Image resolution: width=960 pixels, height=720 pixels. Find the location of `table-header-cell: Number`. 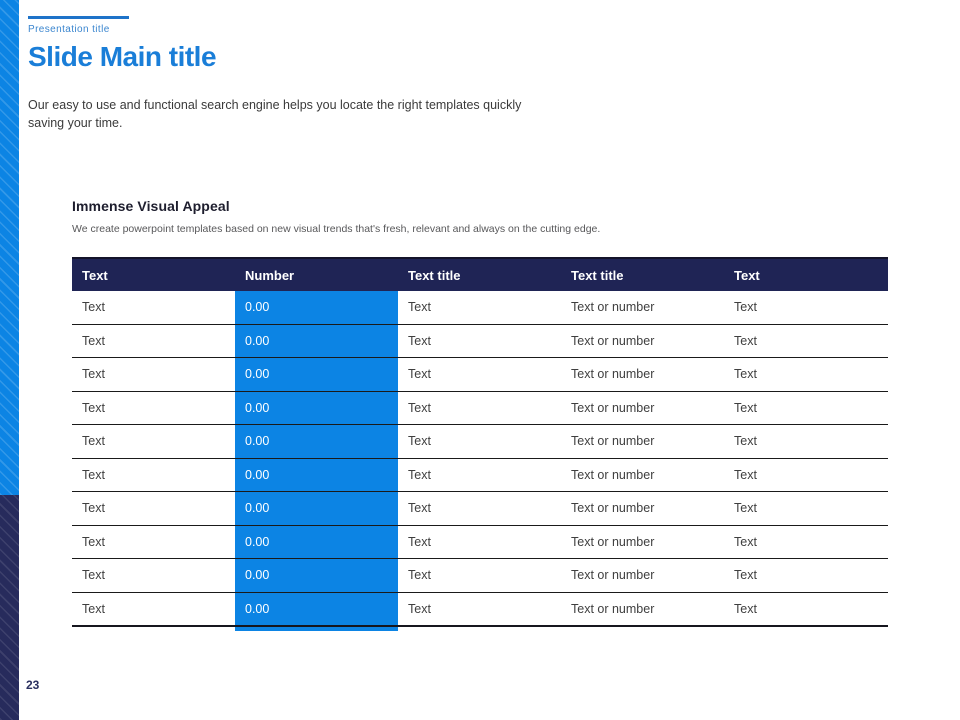

table-header-cell: Number is located at coordinates (316, 274).